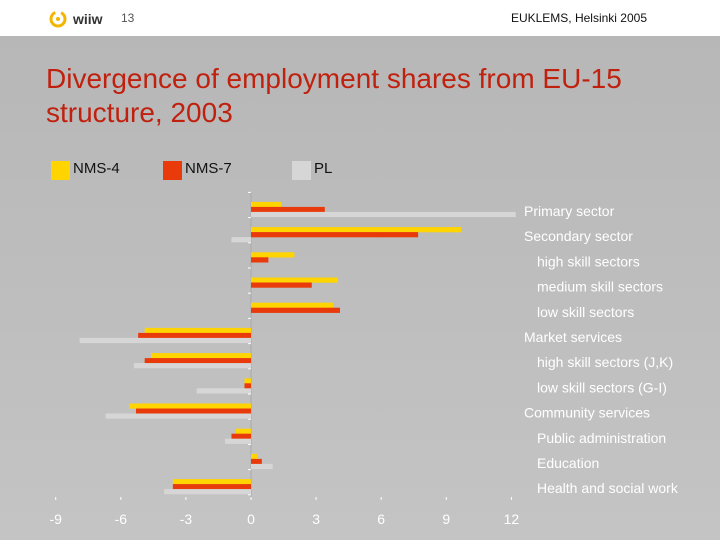 Image resolution: width=720 pixels, height=540 pixels. Describe the element at coordinates (512, 519) in the screenshot. I see `x-tick-label: 12` at that location.